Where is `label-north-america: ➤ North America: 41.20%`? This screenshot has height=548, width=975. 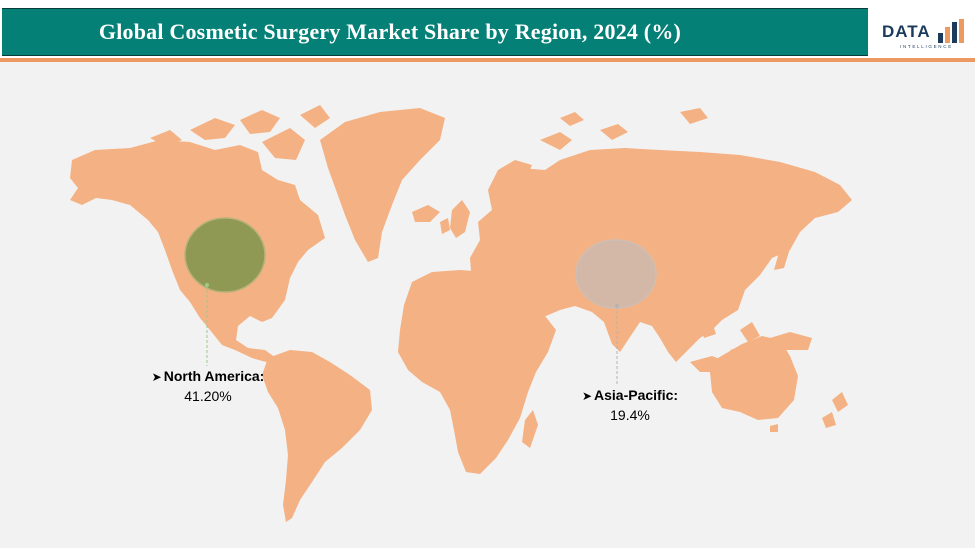 label-north-america: ➤ North America: 41.20% is located at coordinates (208, 386).